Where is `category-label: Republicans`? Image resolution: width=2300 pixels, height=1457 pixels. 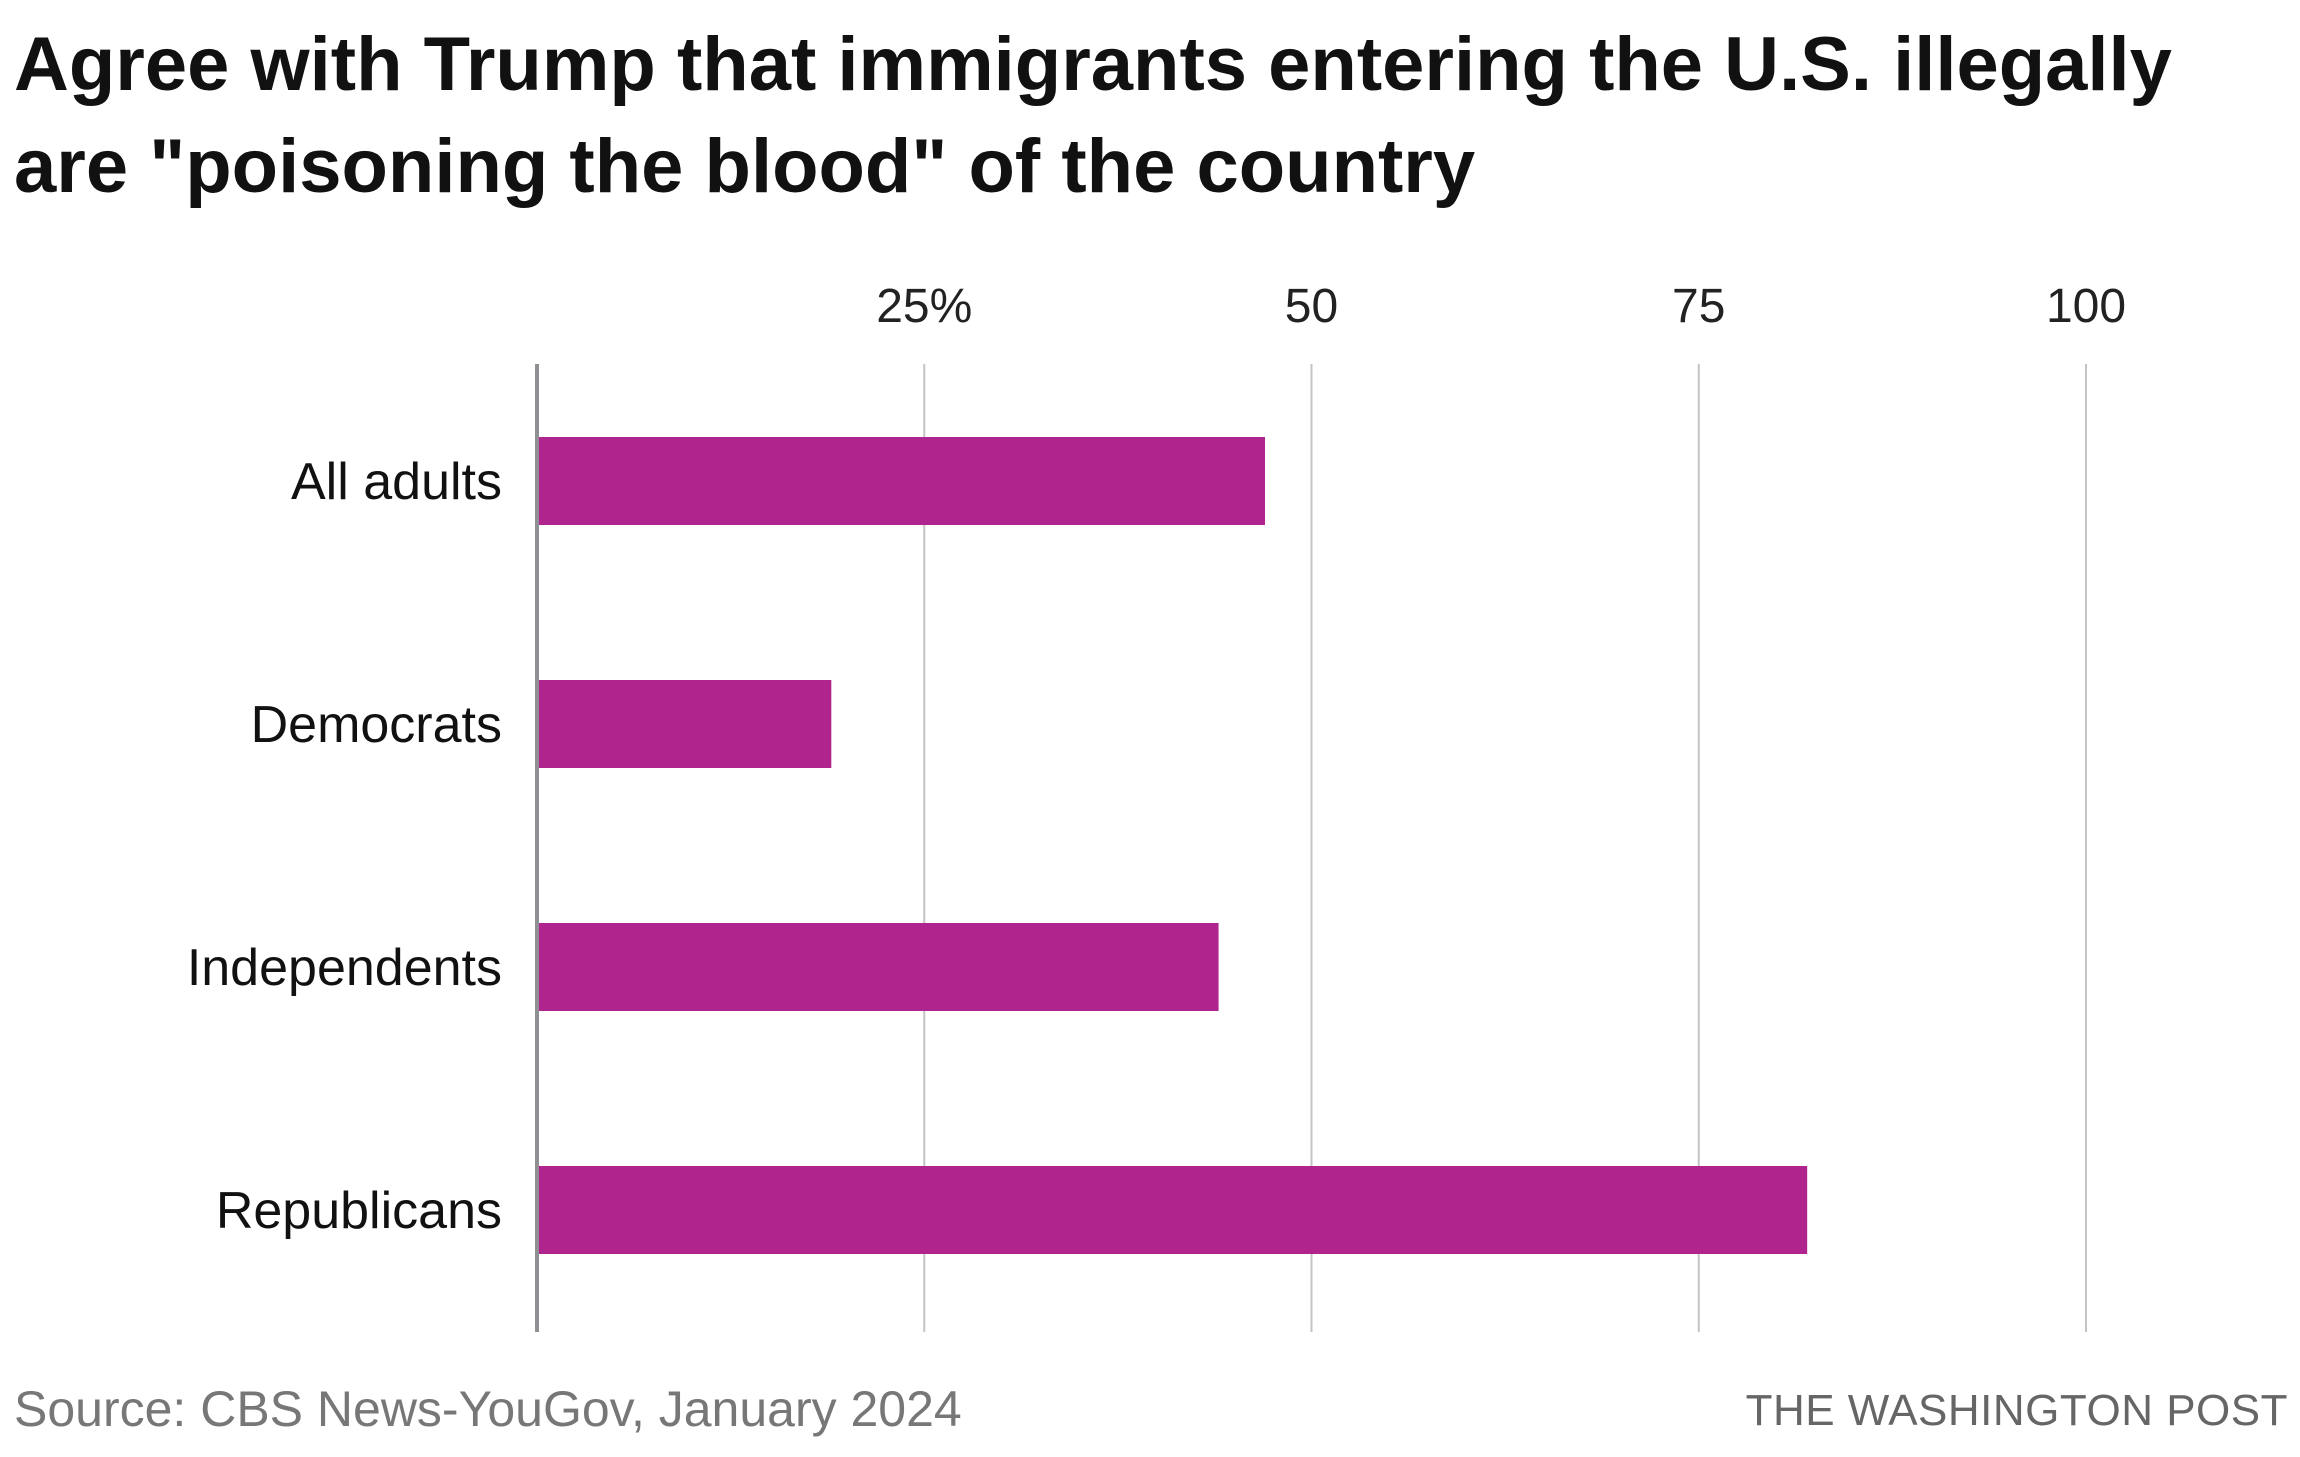
category-label: Republicans is located at coordinates (359, 1211).